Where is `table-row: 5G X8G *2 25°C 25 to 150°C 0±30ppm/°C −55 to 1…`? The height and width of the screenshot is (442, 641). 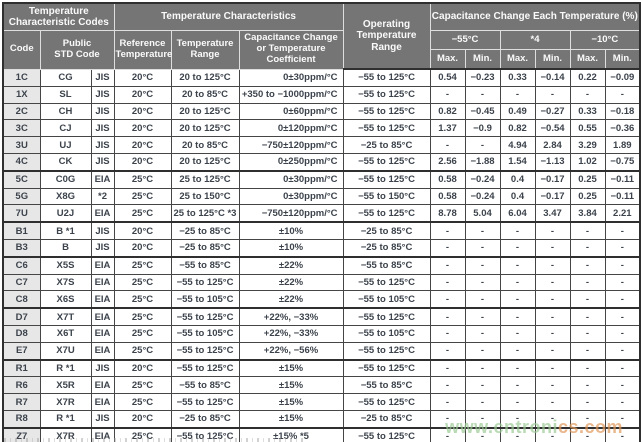 table-row: 5G X8G *2 25°C 25 to 150°C 0±30ppm/°C −55 to 1… is located at coordinates (321, 196).